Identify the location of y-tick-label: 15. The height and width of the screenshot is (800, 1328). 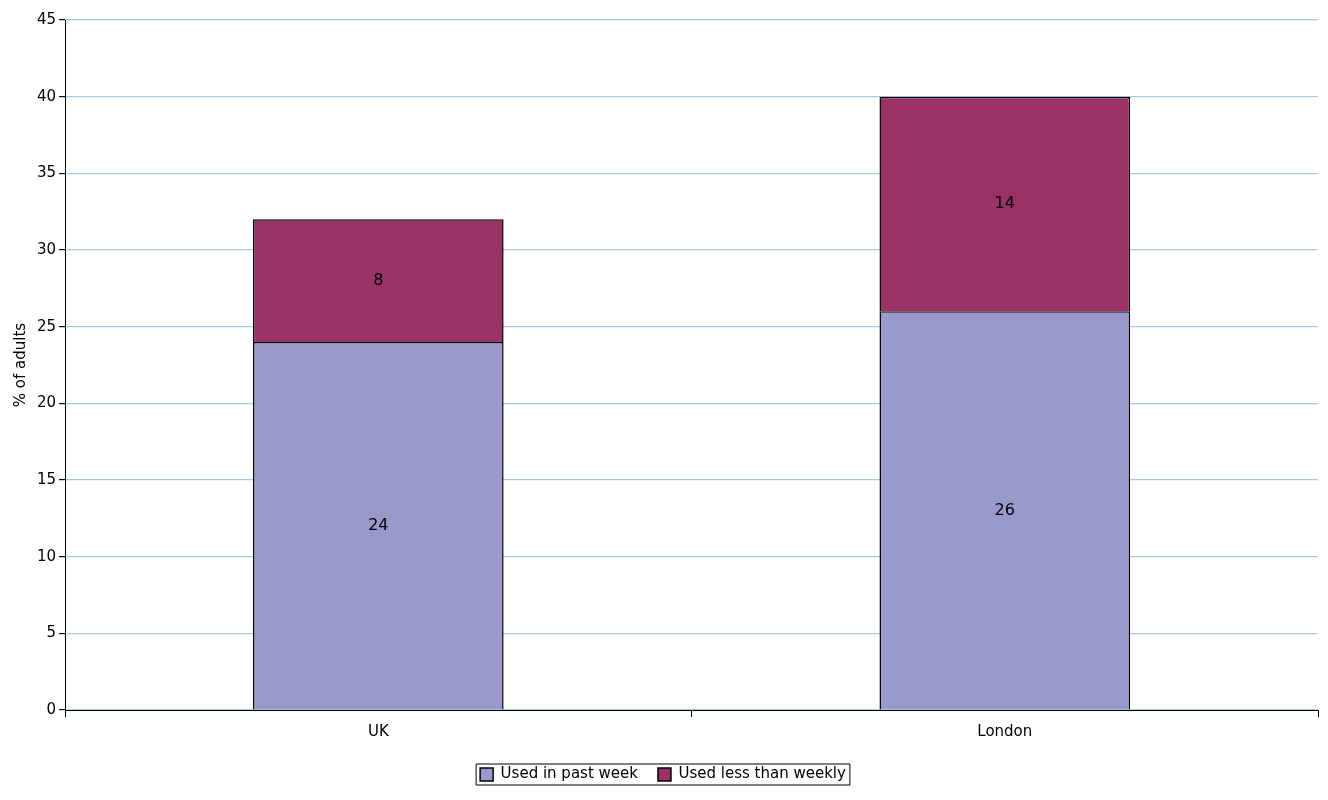
(46, 478).